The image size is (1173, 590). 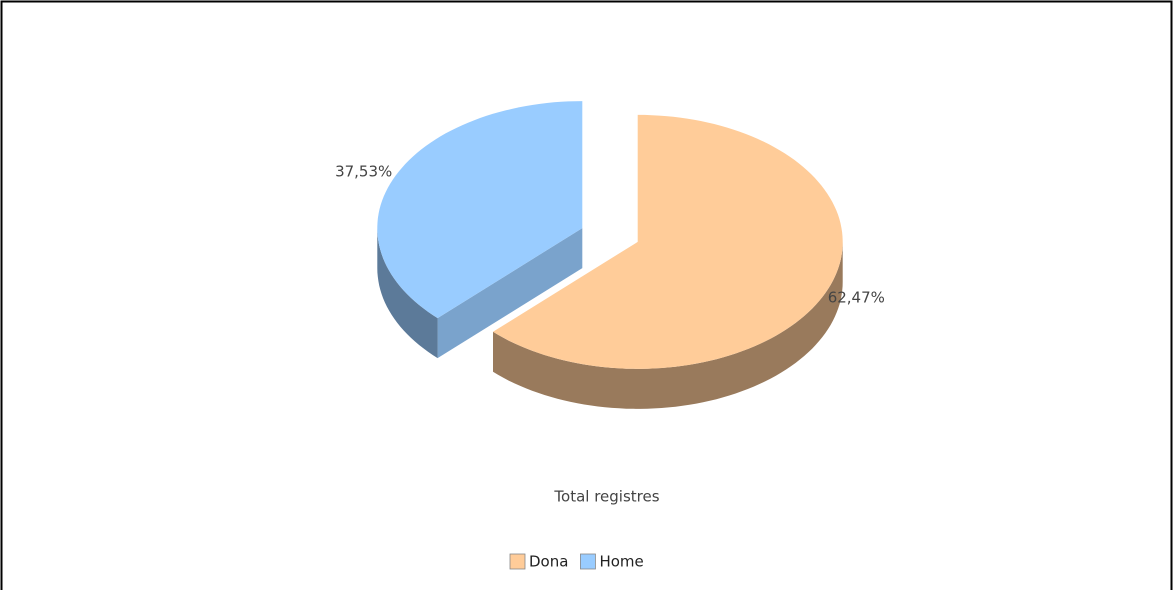 What do you see at coordinates (606, 497) in the screenshot?
I see `chart-title: Total registres` at bounding box center [606, 497].